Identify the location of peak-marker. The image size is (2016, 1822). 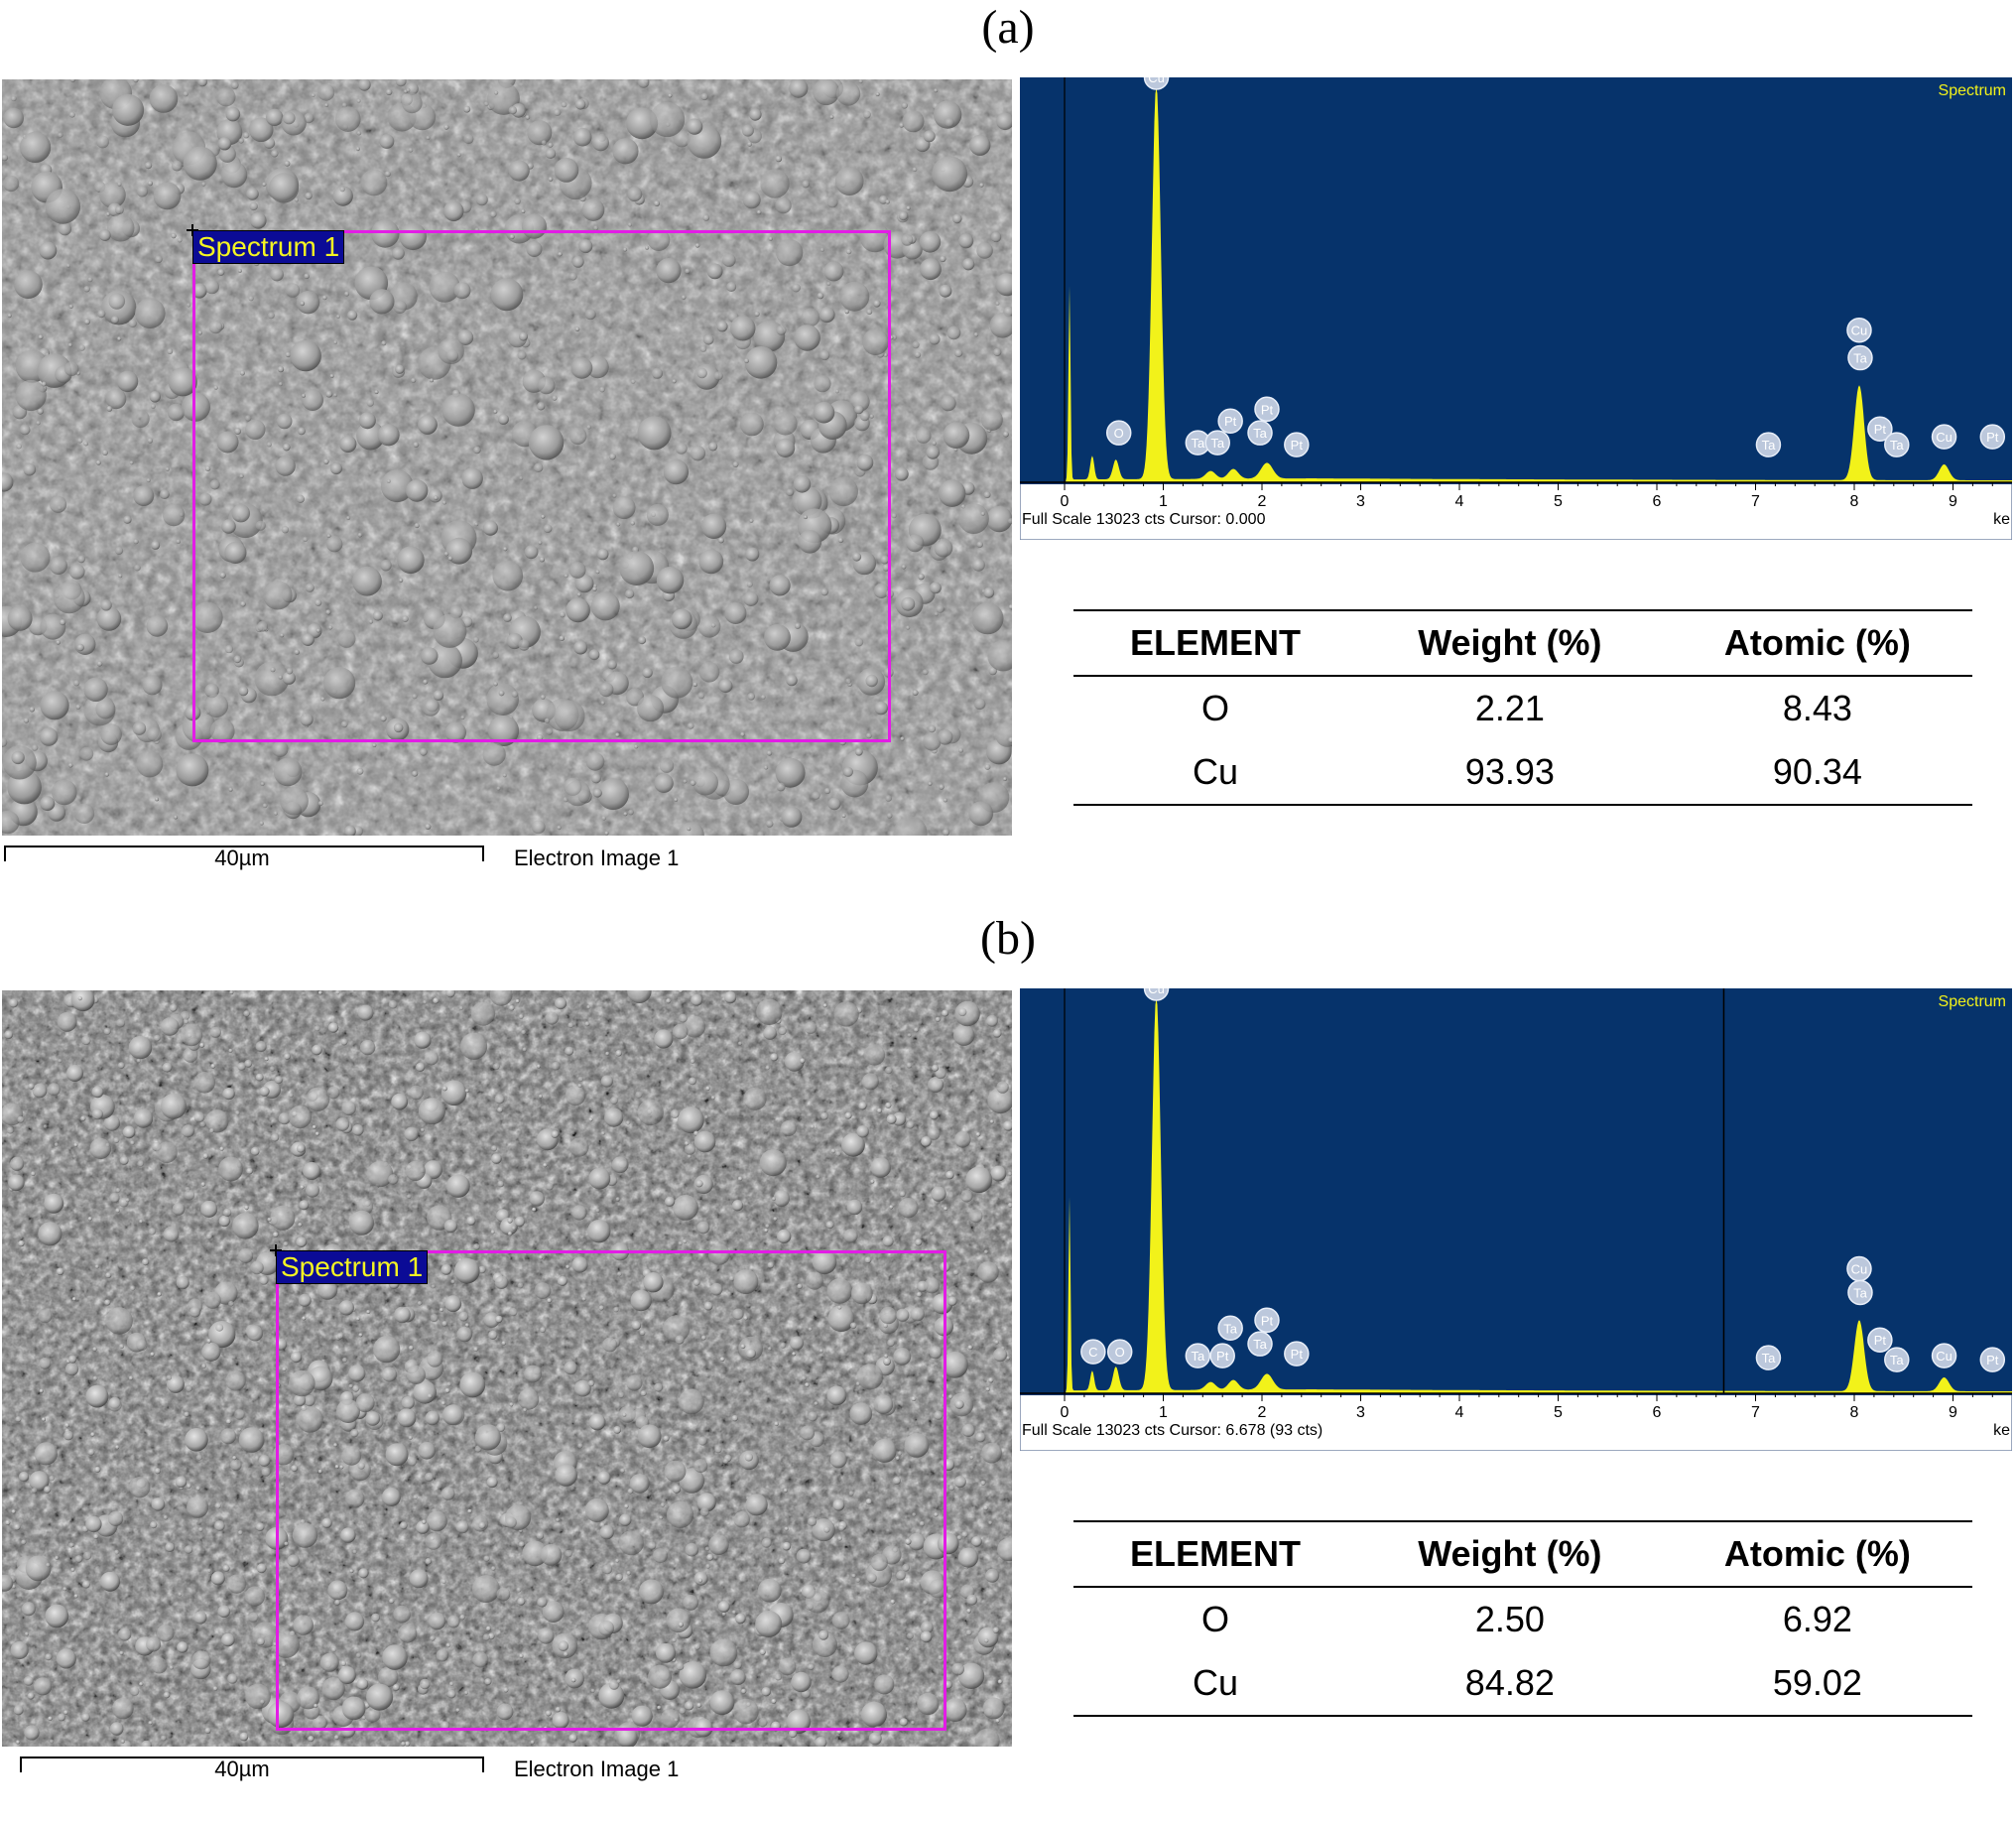
(1860, 1292).